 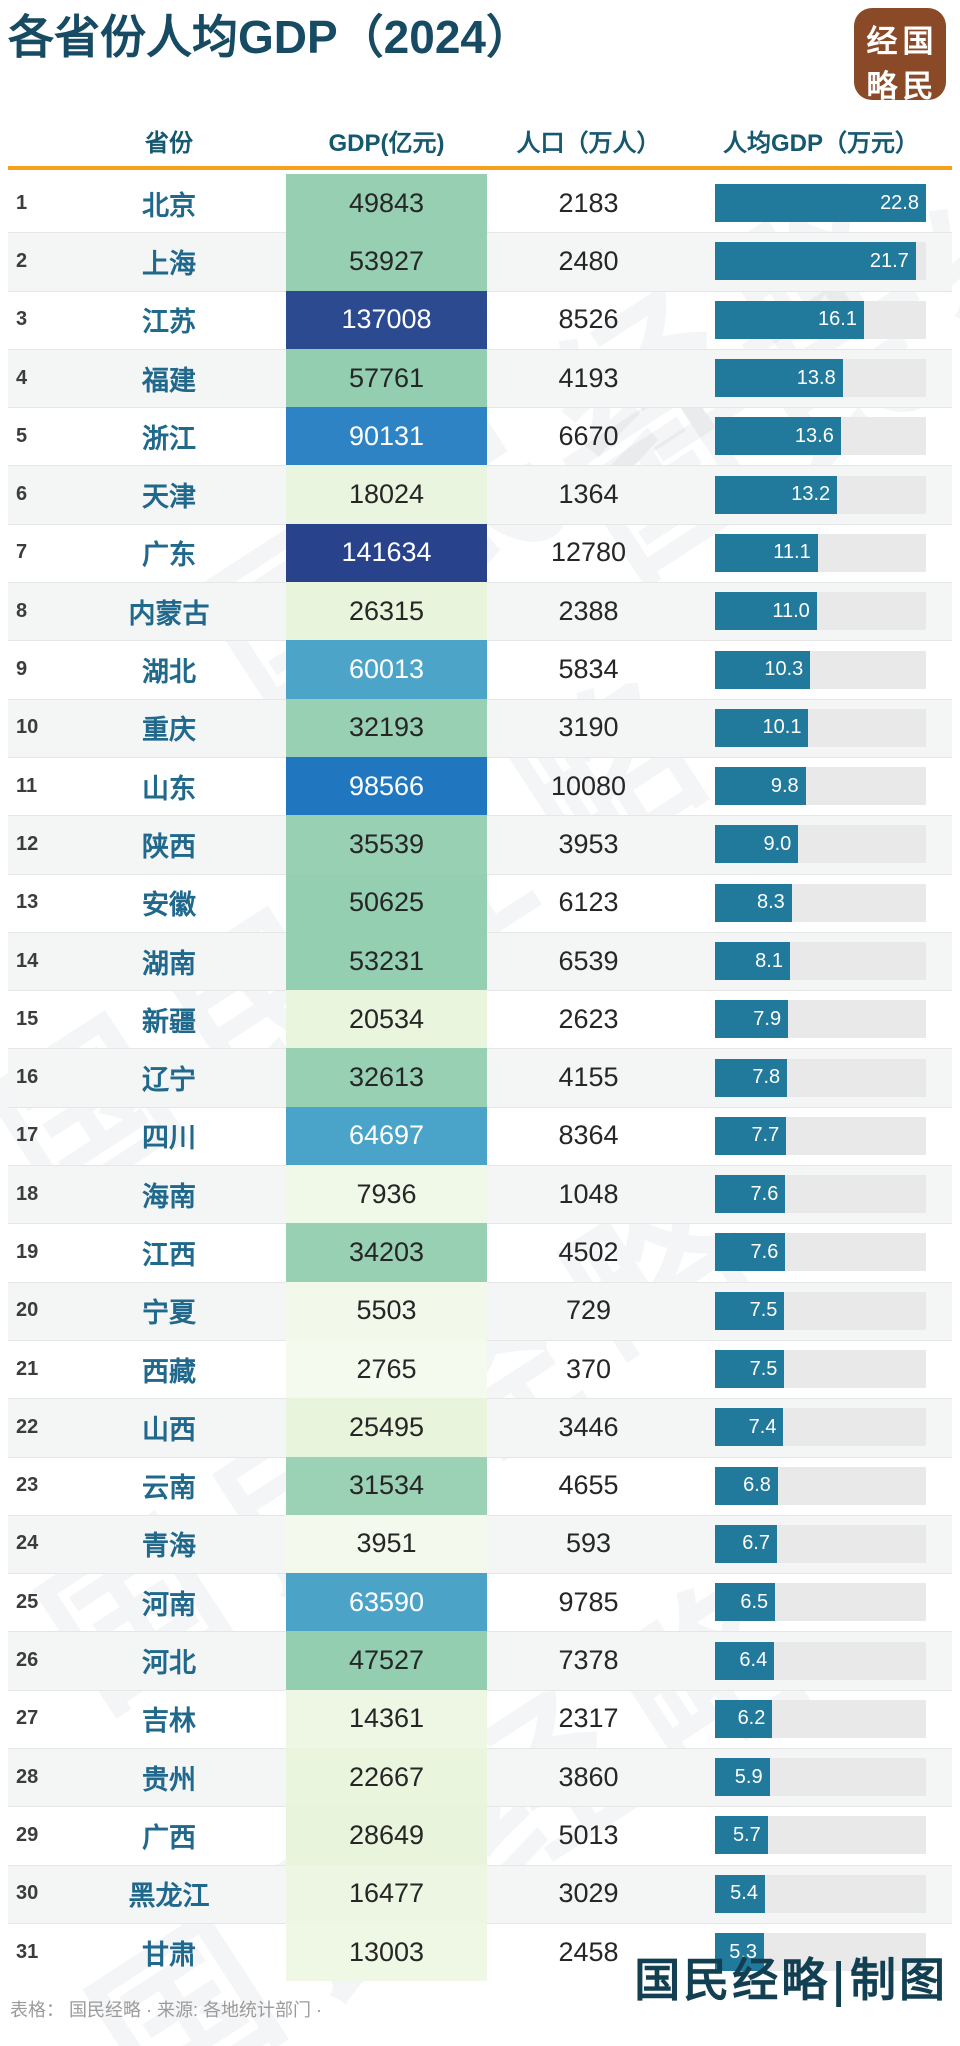 I want to click on rank-label: 4, so click(x=22, y=377).